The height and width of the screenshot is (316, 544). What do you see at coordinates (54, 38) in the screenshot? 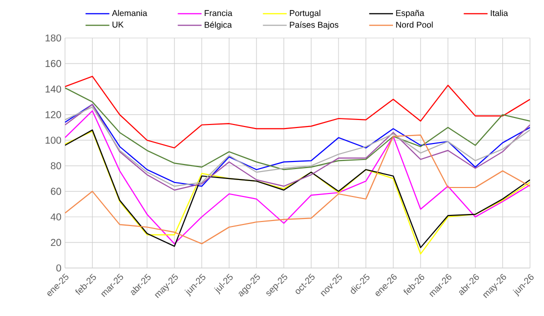
I see `y-tick-label: 180` at bounding box center [54, 38].